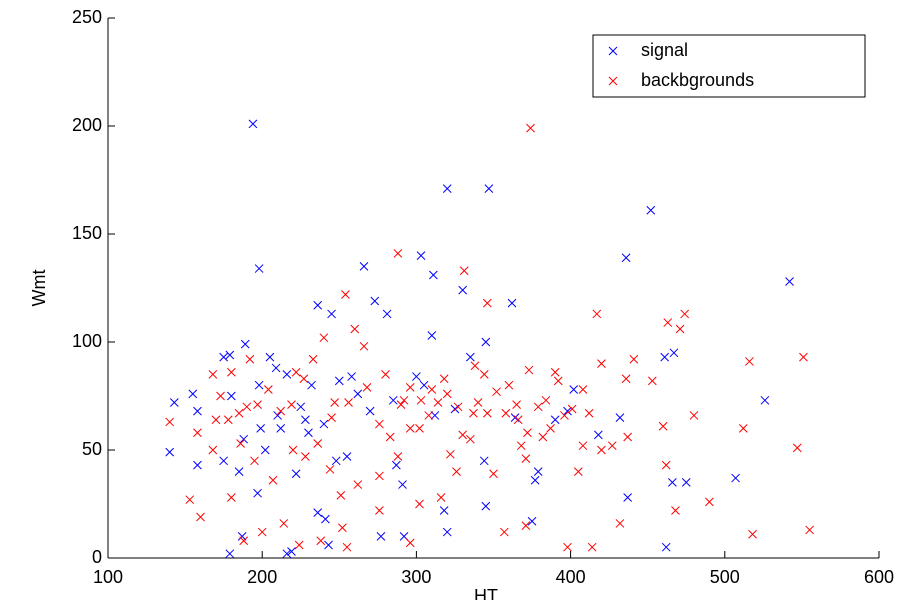 The height and width of the screenshot is (600, 907). I want to click on x-tick-label: 100, so click(108, 577).